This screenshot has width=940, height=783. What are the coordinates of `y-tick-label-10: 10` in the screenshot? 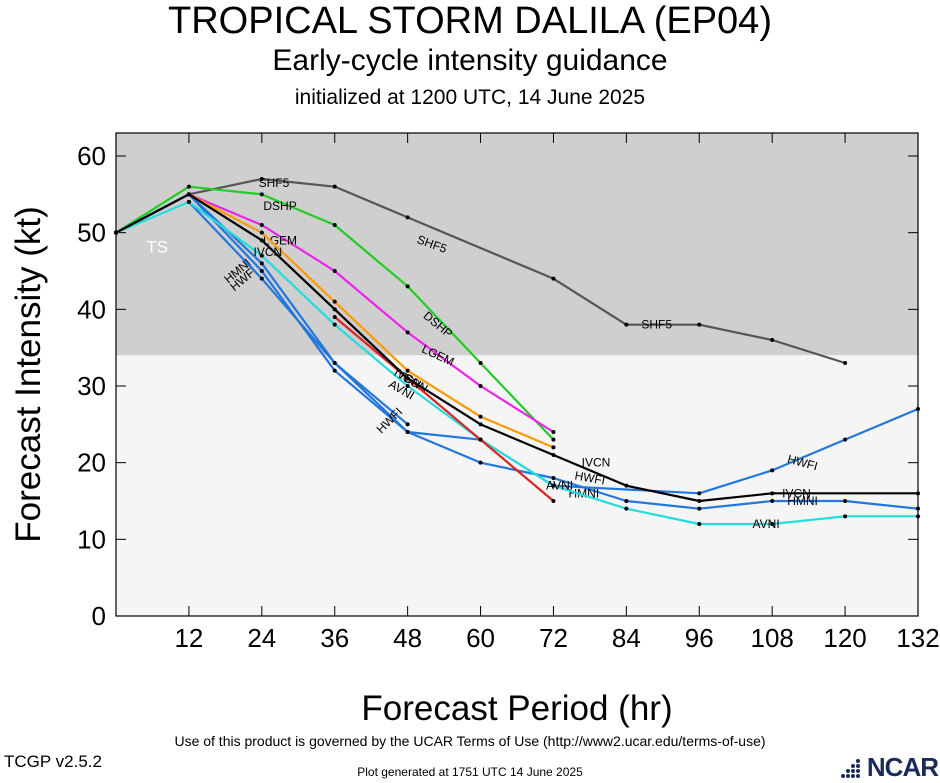 It's located at (91, 539).